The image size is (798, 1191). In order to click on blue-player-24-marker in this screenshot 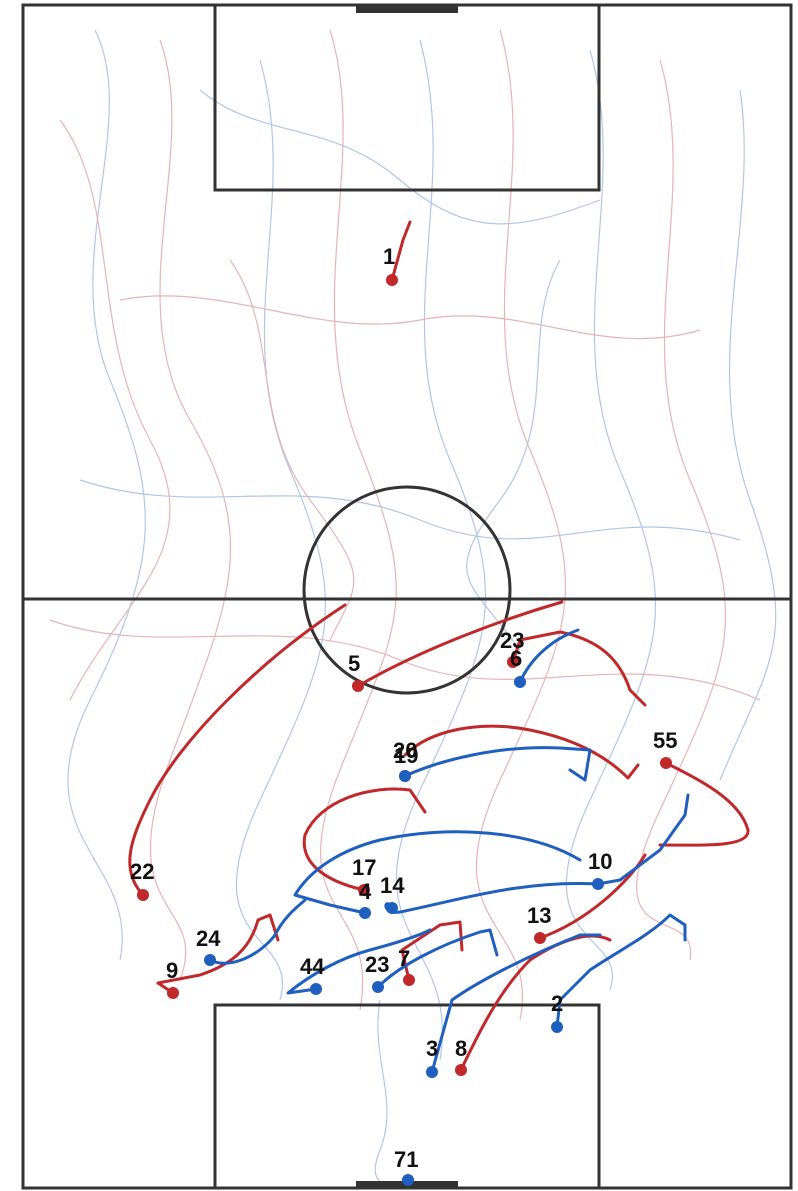, I will do `click(210, 960)`.